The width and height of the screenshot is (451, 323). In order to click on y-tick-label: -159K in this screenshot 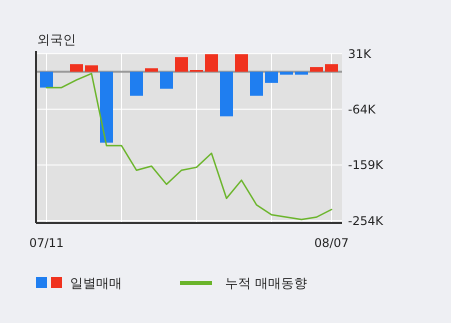, I will do `click(366, 165)`.